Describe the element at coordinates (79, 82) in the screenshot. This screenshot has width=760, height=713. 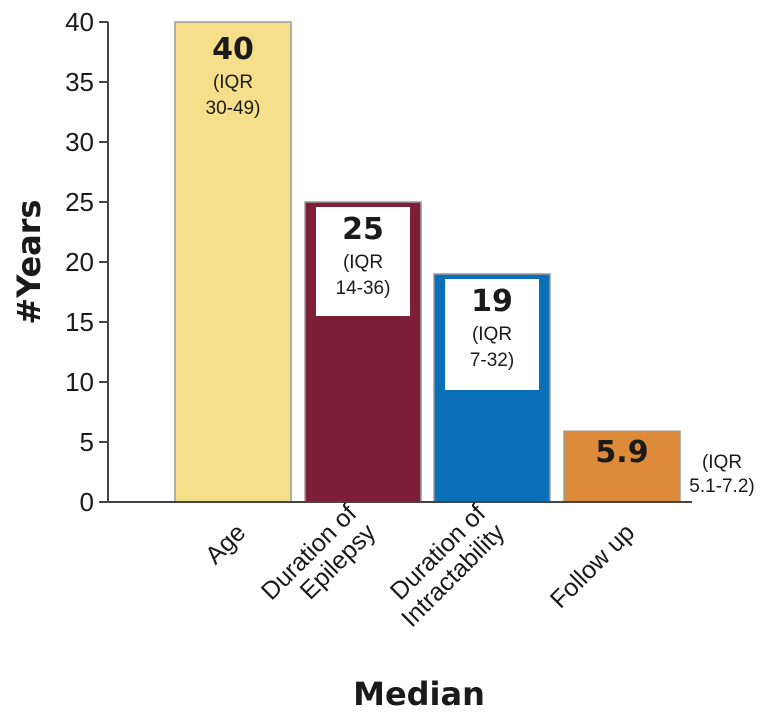
I see `y-tick-label: 35` at that location.